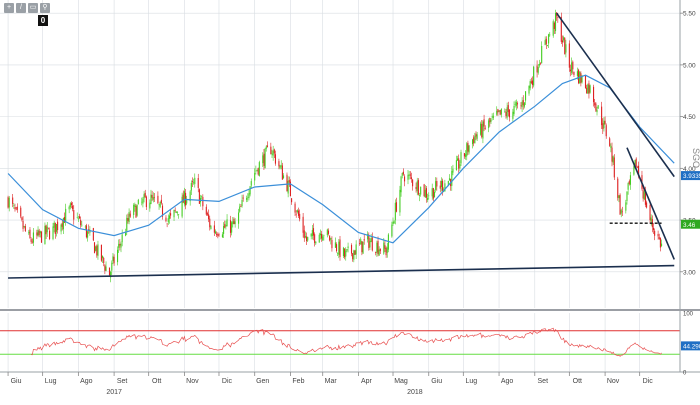  What do you see at coordinates (227, 381) in the screenshot?
I see `month-label: Dic` at bounding box center [227, 381].